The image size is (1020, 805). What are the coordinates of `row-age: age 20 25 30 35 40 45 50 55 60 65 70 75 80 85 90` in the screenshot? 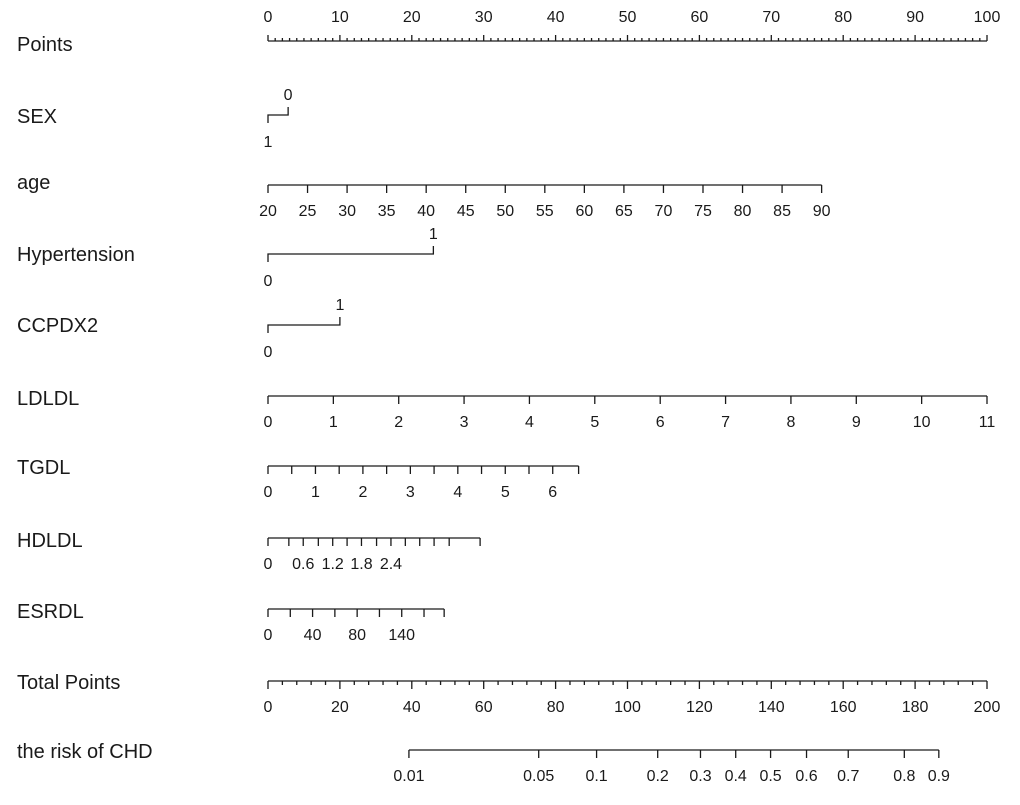 It's located at (424, 196).